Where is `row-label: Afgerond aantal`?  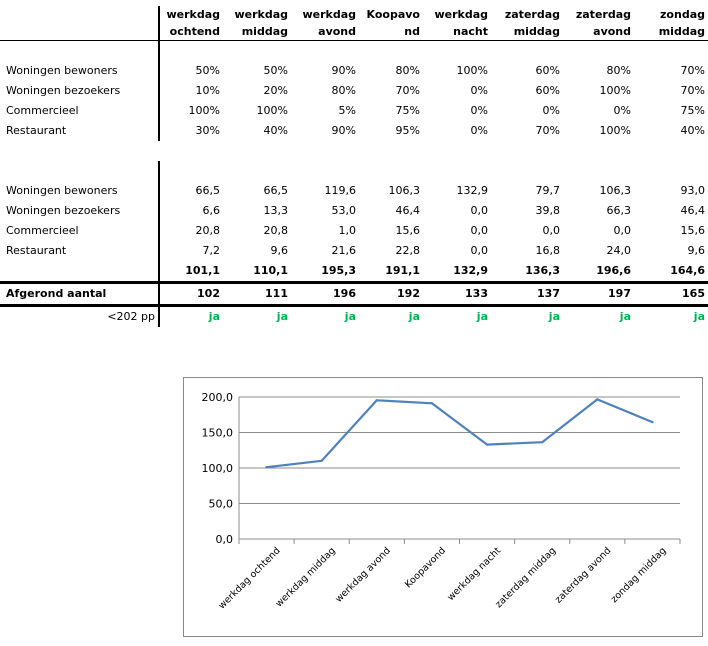 row-label: Afgerond aantal is located at coordinates (79, 294).